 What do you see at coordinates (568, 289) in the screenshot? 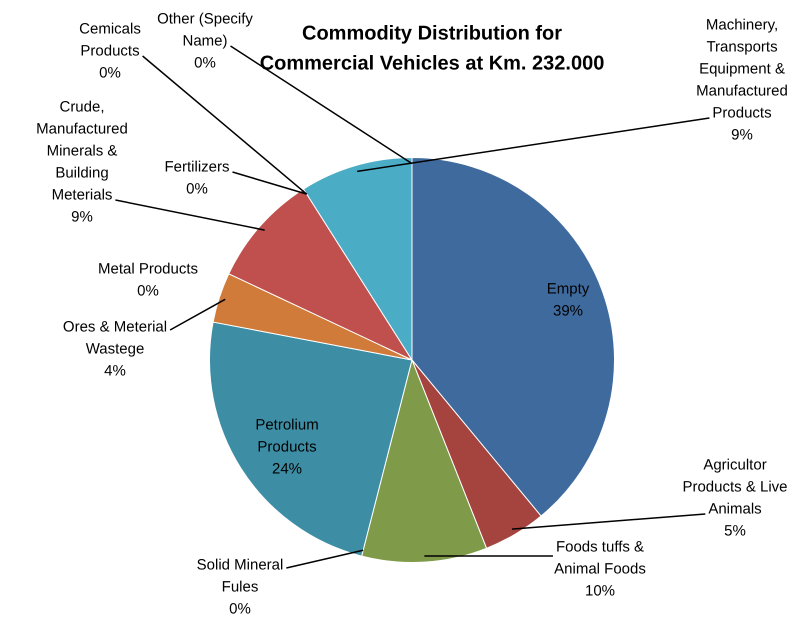
I see `slice-label: Empty` at bounding box center [568, 289].